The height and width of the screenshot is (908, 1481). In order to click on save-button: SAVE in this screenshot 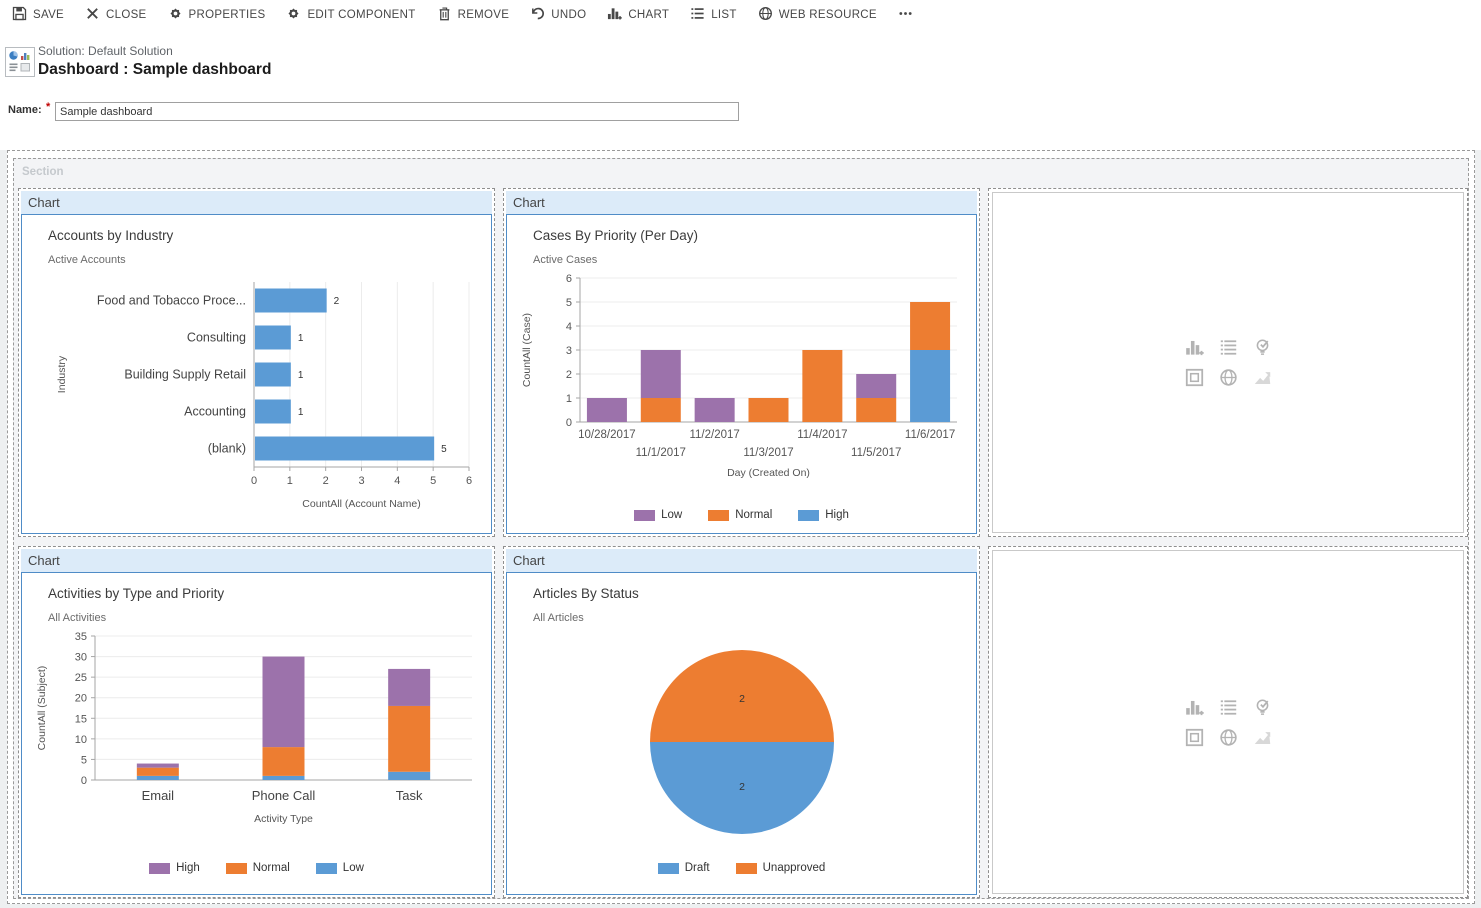, I will do `click(38, 15)`.